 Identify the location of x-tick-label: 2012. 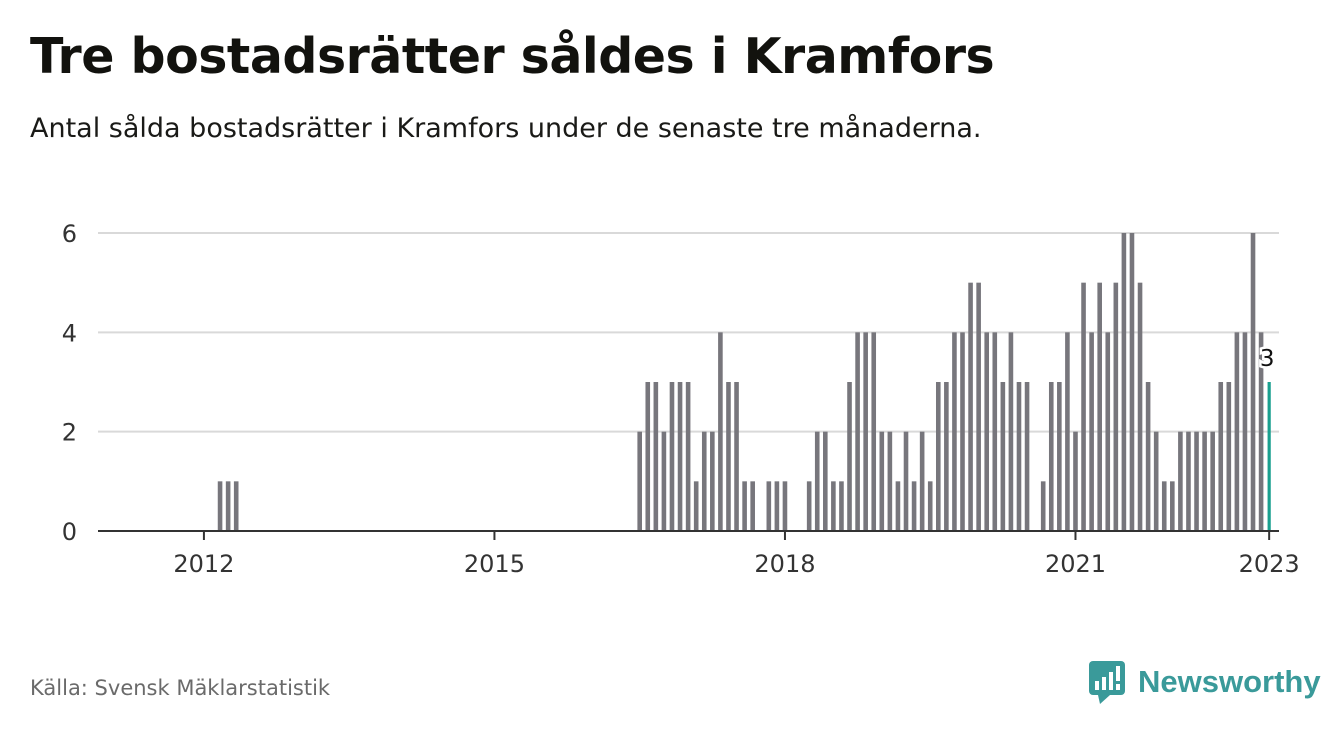
(203, 564).